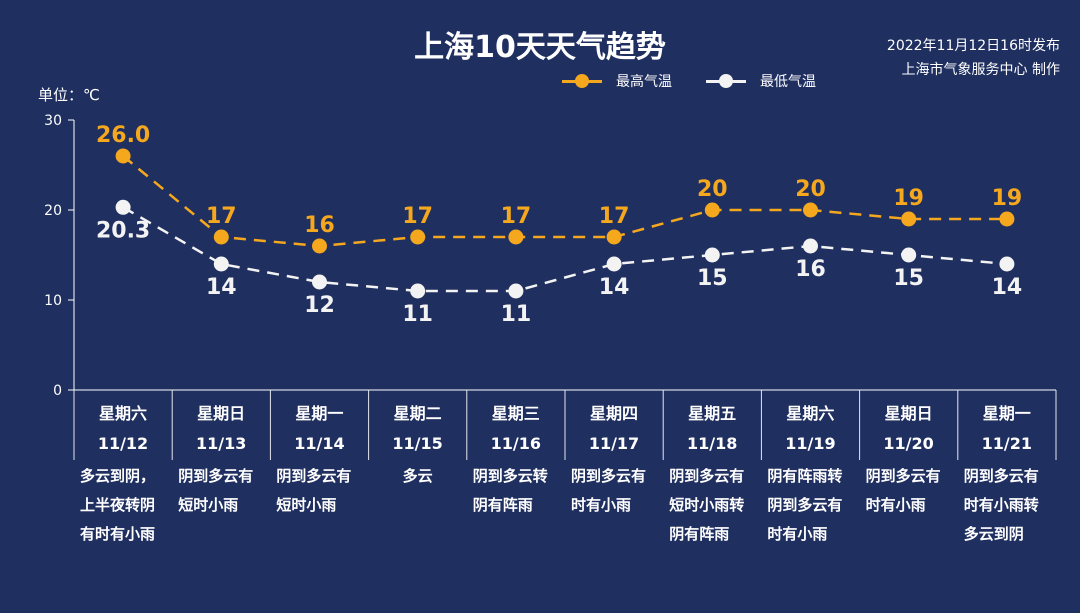 Image resolution: width=1080 pixels, height=613 pixels. What do you see at coordinates (973, 58) in the screenshot?
I see `publish-info: 2022年11月12日16时发布 上海市气象服务中心 制作` at bounding box center [973, 58].